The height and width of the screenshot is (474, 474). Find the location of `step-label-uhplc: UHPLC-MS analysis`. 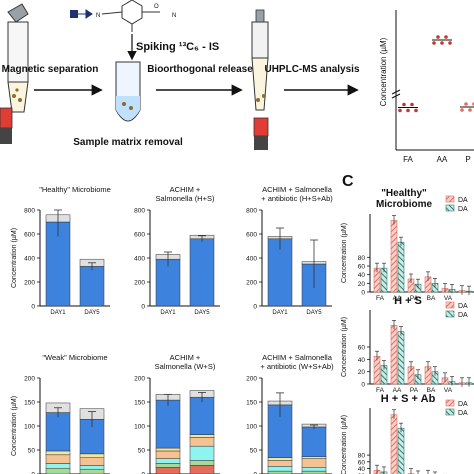

step-label-uhplc: UHPLC-MS analysis is located at coordinates (311, 69).